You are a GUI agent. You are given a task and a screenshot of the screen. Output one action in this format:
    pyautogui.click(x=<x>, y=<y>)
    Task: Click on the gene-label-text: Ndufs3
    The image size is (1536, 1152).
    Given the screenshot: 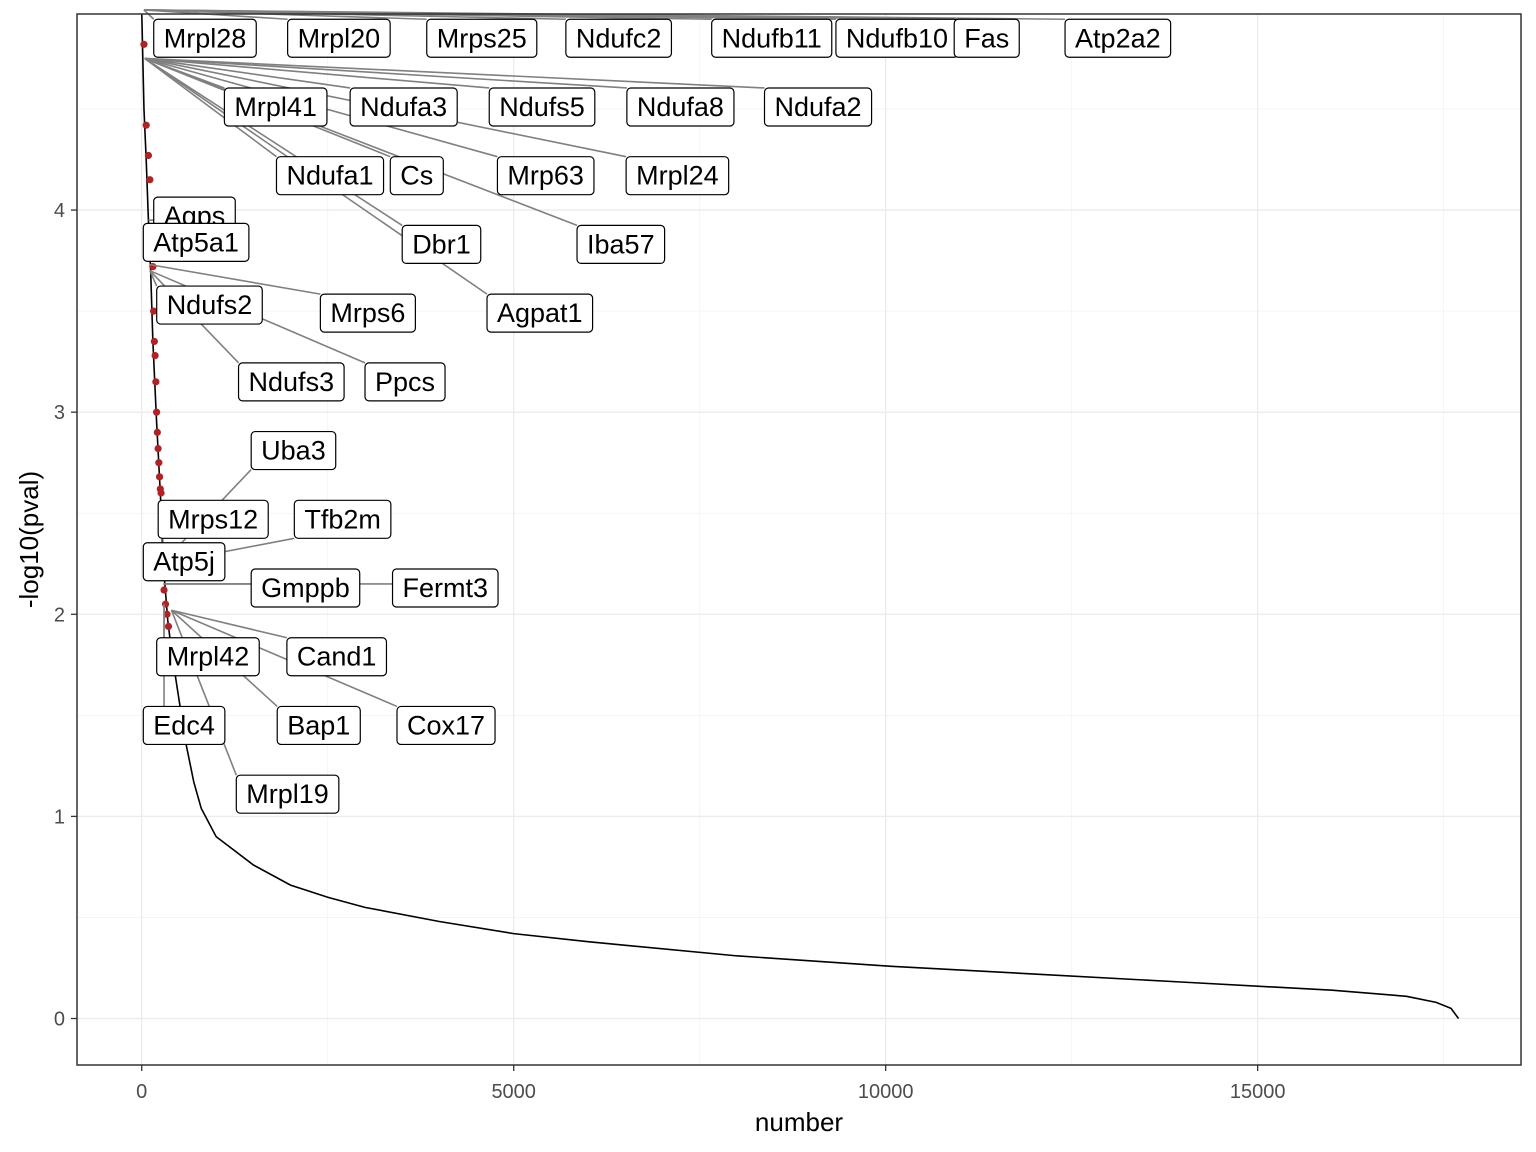 What is the action you would take?
    pyautogui.click(x=292, y=382)
    